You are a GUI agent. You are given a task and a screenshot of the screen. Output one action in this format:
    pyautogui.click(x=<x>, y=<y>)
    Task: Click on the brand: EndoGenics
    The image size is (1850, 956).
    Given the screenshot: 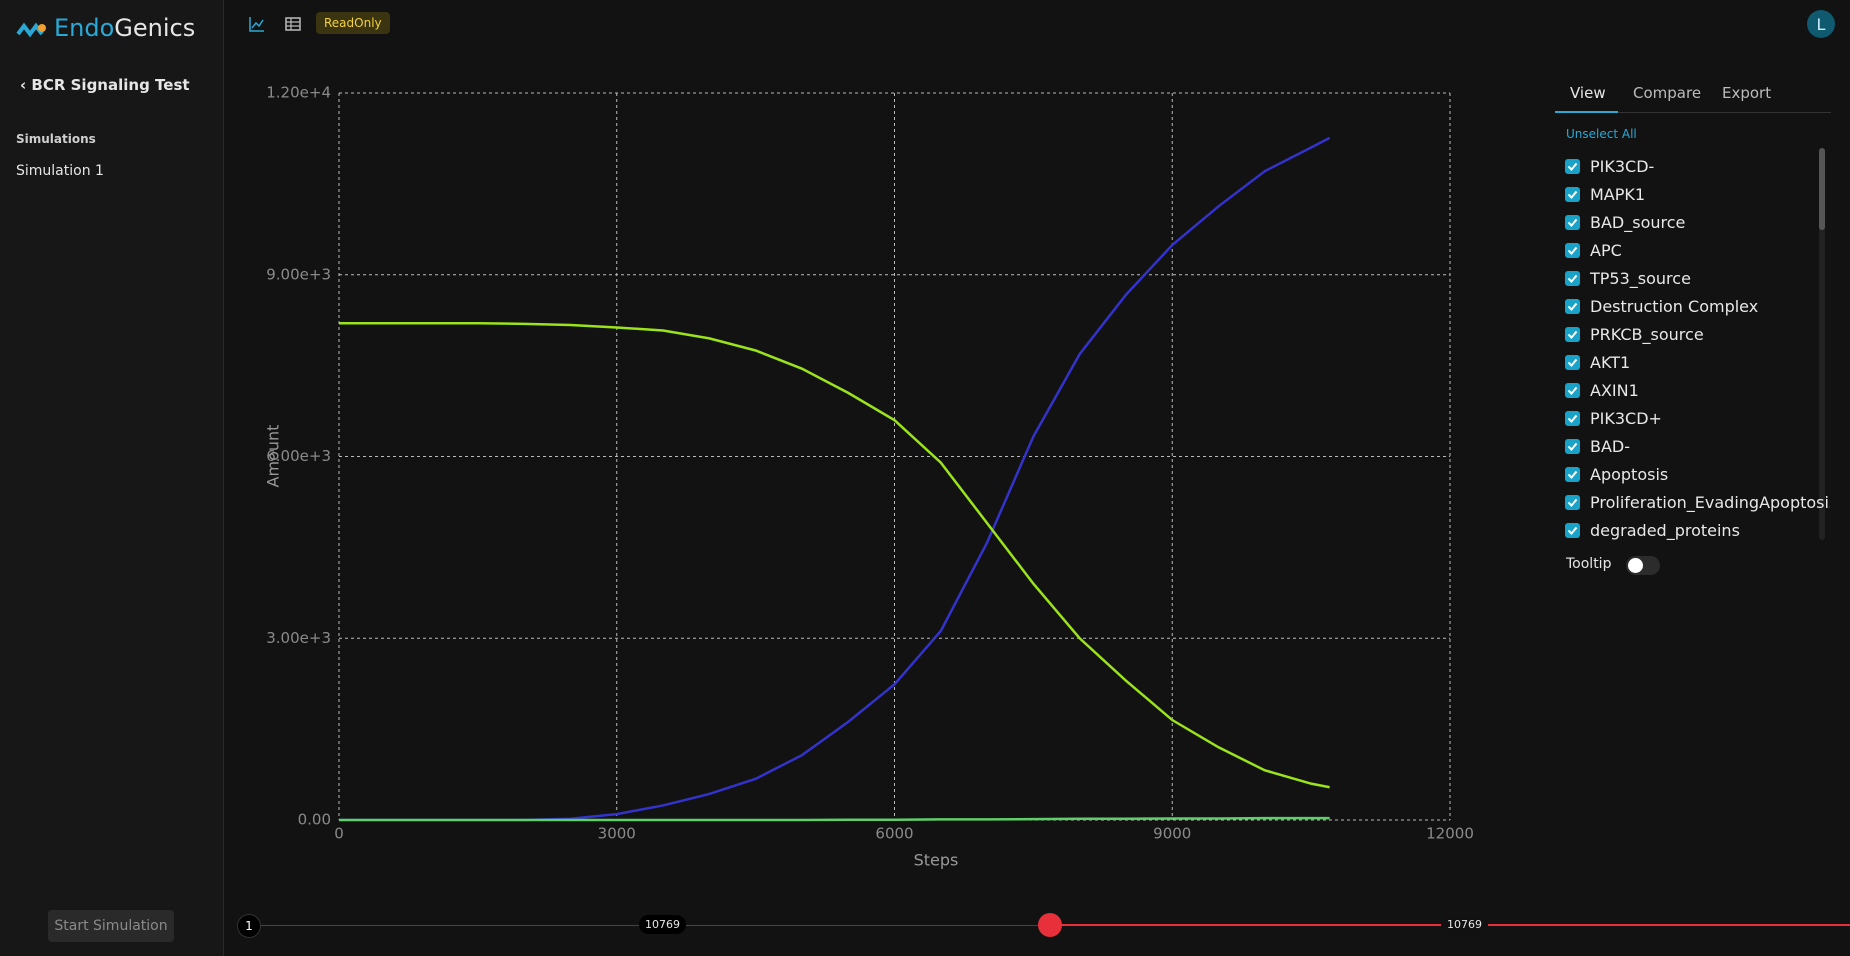 What is the action you would take?
    pyautogui.click(x=124, y=28)
    